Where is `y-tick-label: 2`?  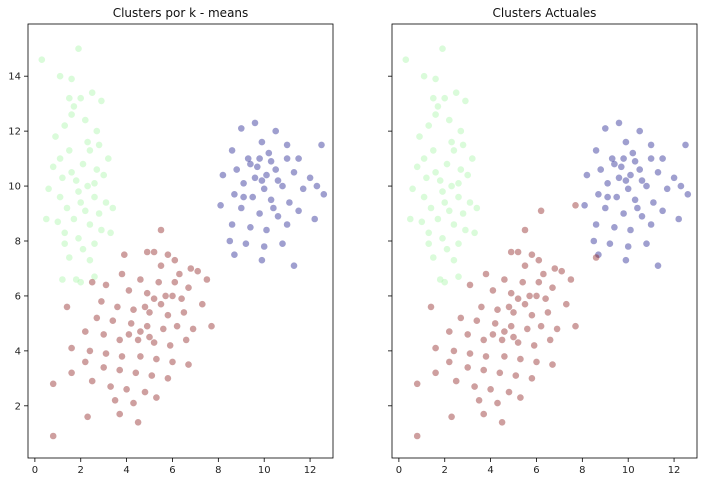
y-tick-label: 2 is located at coordinates (18, 406).